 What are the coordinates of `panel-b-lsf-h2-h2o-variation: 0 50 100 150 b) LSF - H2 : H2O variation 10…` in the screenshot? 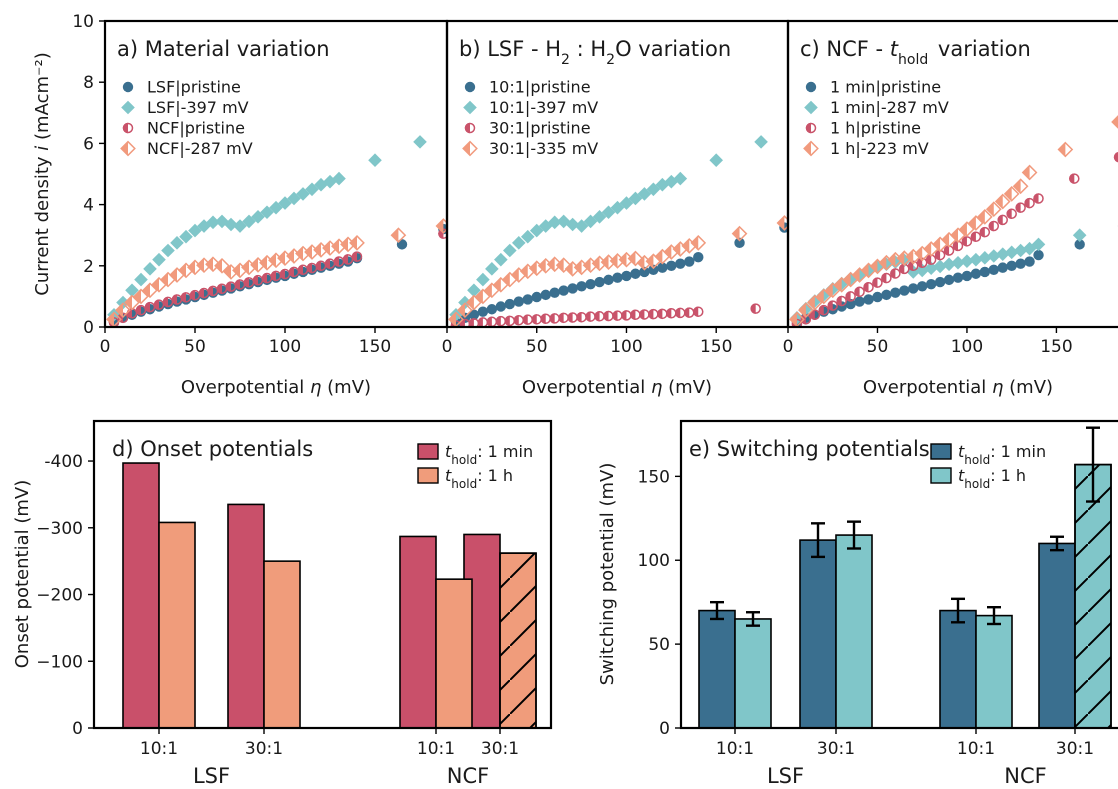 It's located at (616, 208).